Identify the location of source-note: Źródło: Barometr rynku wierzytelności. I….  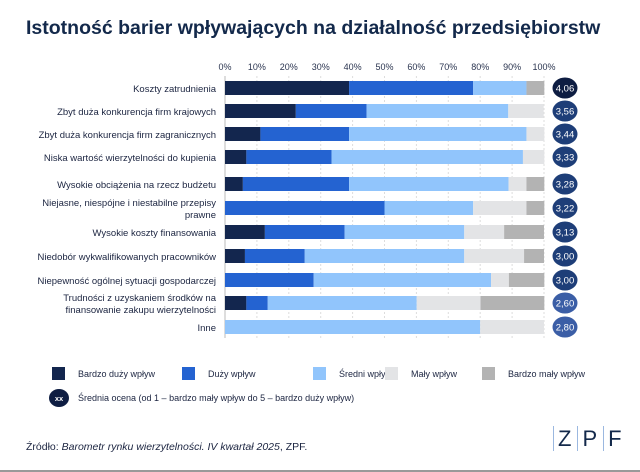
(166, 447).